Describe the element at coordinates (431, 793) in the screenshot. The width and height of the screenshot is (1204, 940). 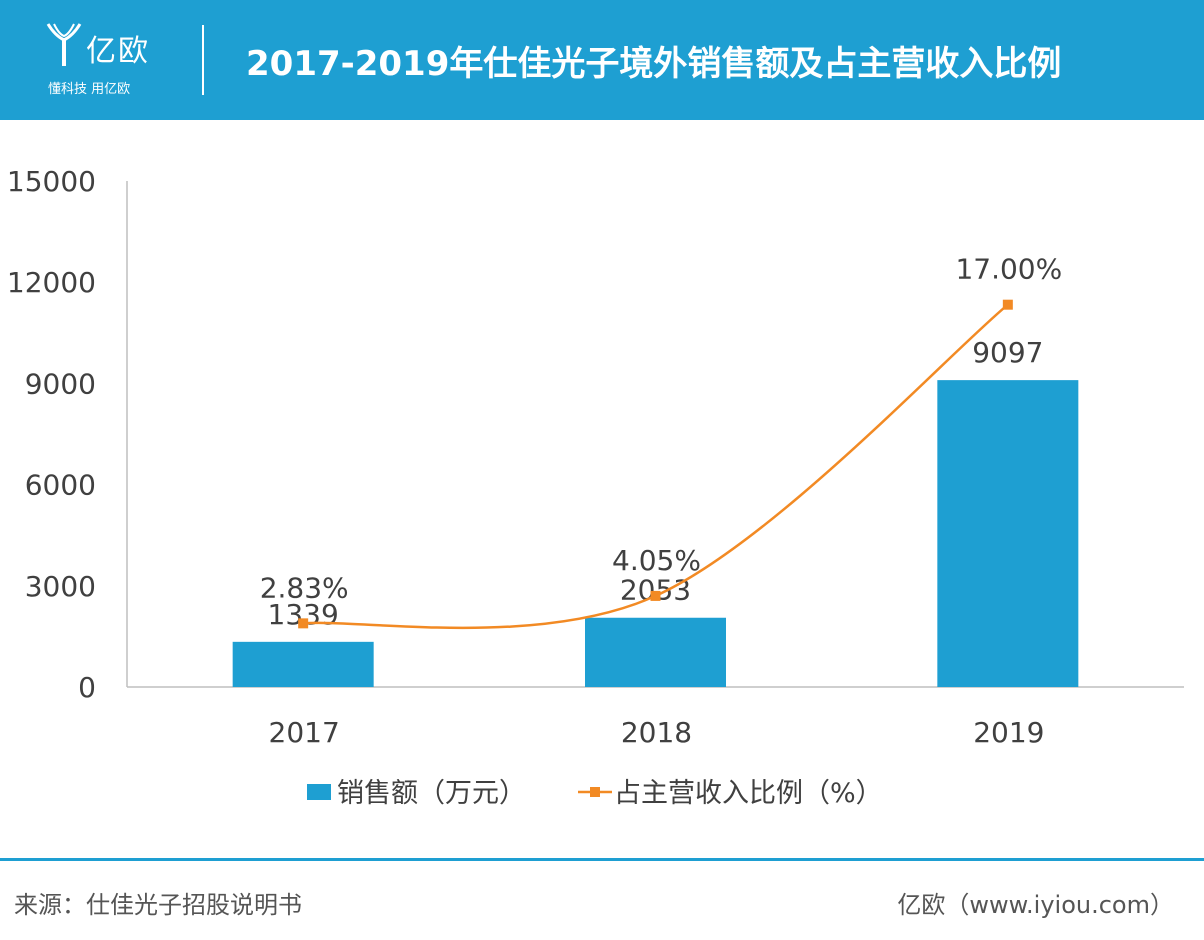
I see `legend-label-sales: 销售额（万元）` at that location.